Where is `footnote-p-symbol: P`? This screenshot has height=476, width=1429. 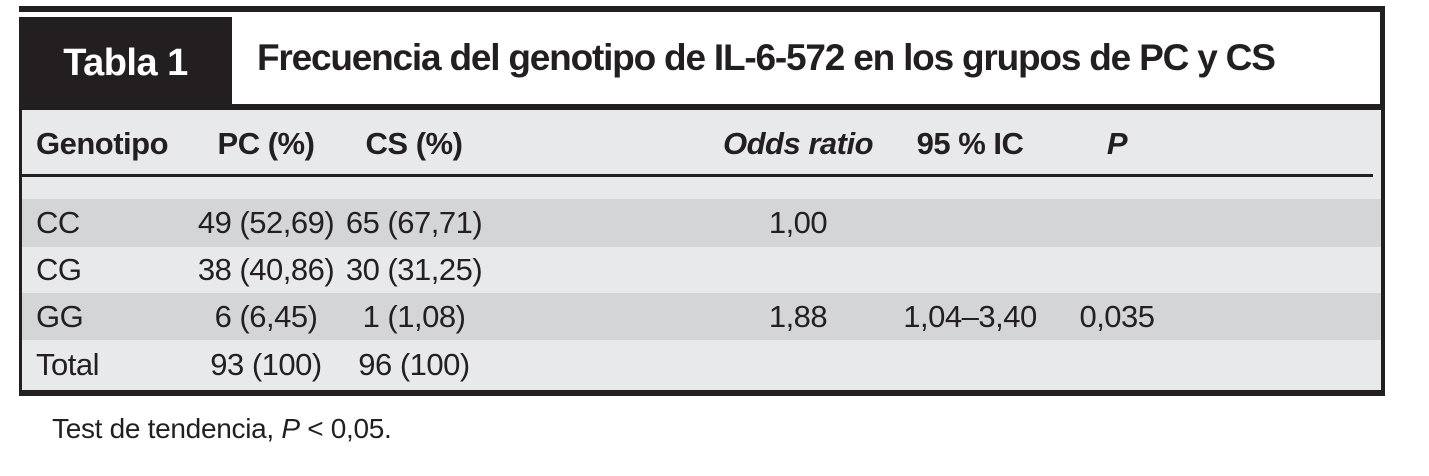 footnote-p-symbol: P is located at coordinates (290, 428).